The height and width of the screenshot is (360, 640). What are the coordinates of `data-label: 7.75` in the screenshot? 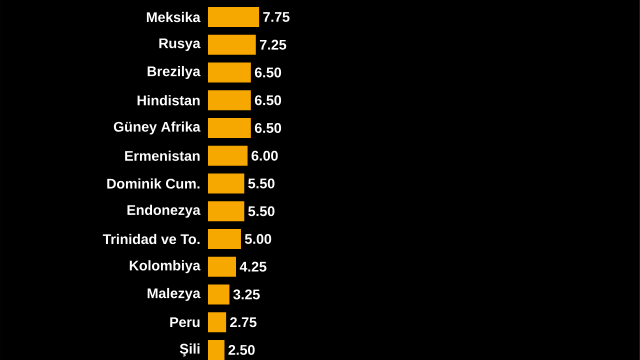 It's located at (276, 17).